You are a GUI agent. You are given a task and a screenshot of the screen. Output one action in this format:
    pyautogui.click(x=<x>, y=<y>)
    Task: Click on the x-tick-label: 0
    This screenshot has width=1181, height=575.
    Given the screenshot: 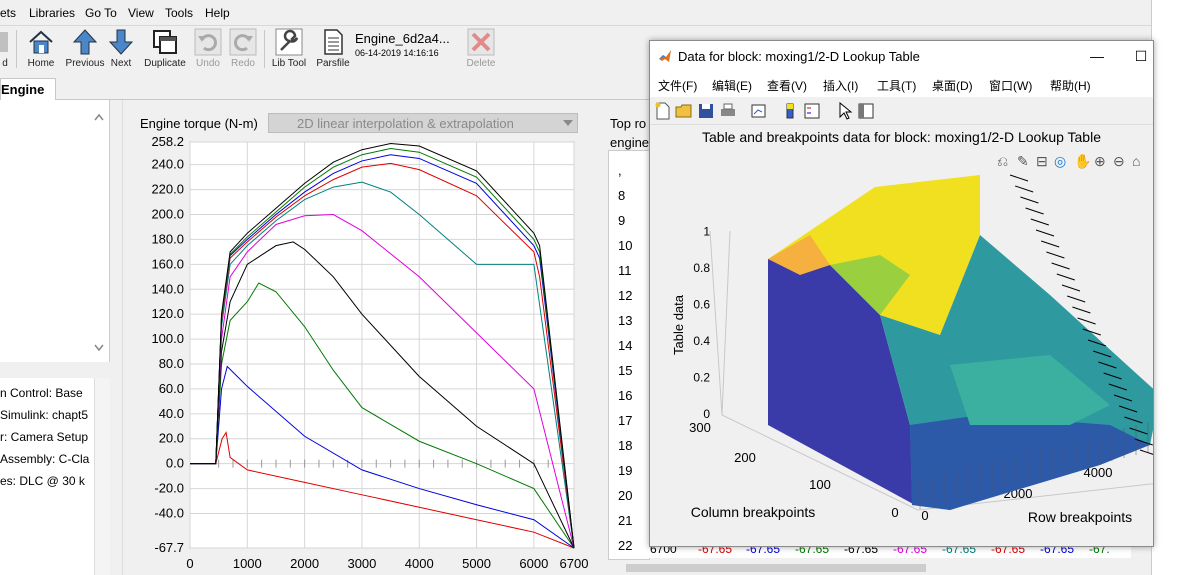 What is the action you would take?
    pyautogui.click(x=189, y=563)
    